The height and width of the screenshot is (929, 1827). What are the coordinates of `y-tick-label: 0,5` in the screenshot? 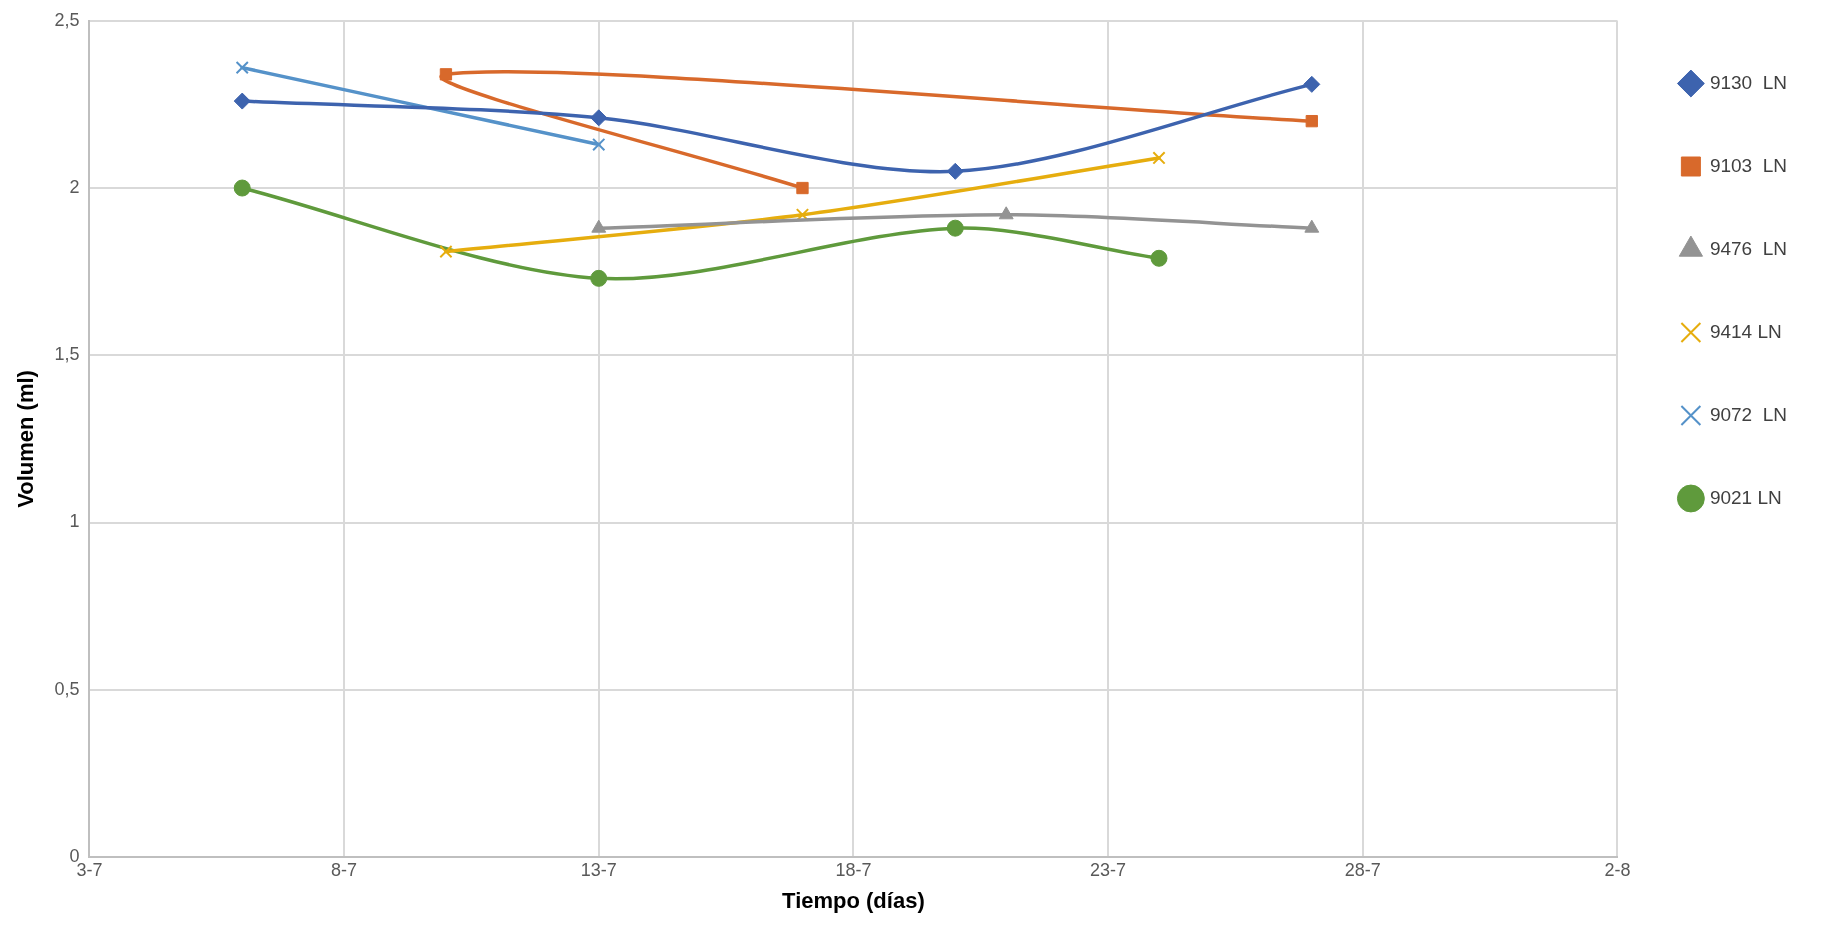 It's located at (67, 688).